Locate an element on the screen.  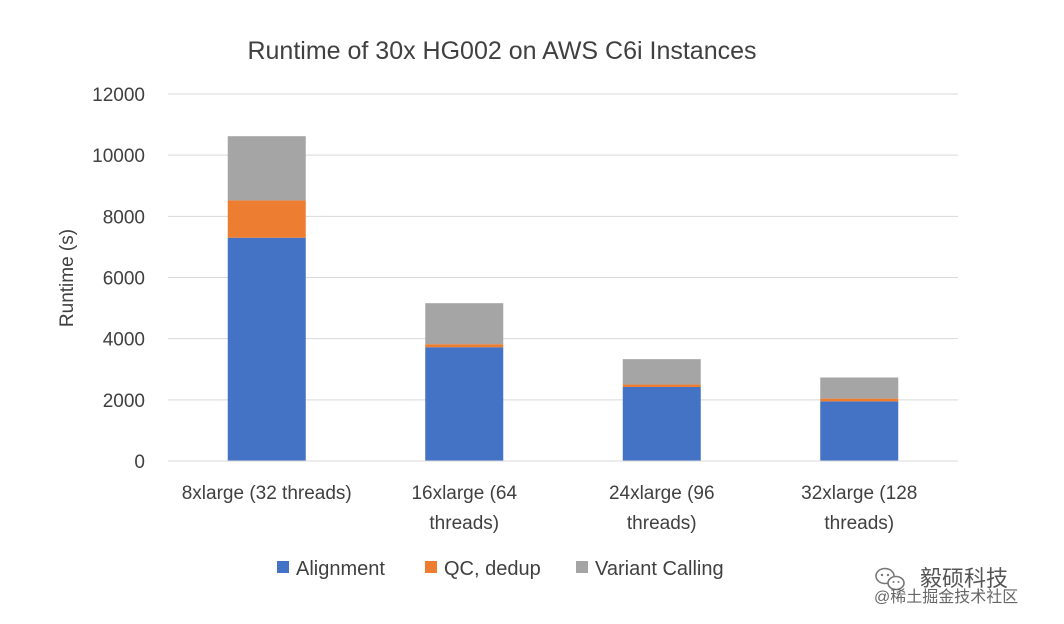
y-tick-label: 10000 is located at coordinates (118, 156).